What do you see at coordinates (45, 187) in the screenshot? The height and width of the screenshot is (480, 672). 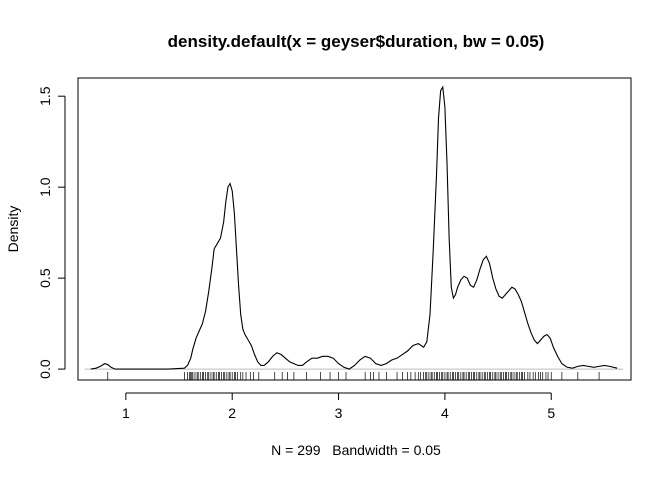 I see `y-tick-label: 1.0` at bounding box center [45, 187].